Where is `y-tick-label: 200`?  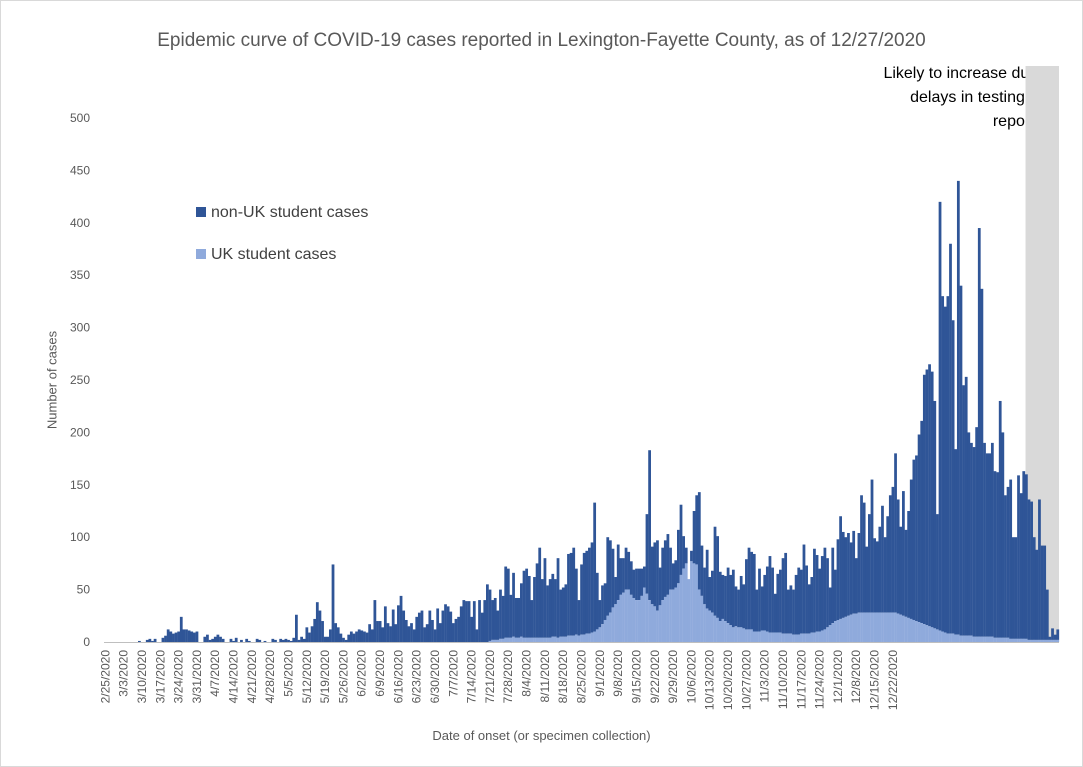
y-tick-label: 200 is located at coordinates (80, 432).